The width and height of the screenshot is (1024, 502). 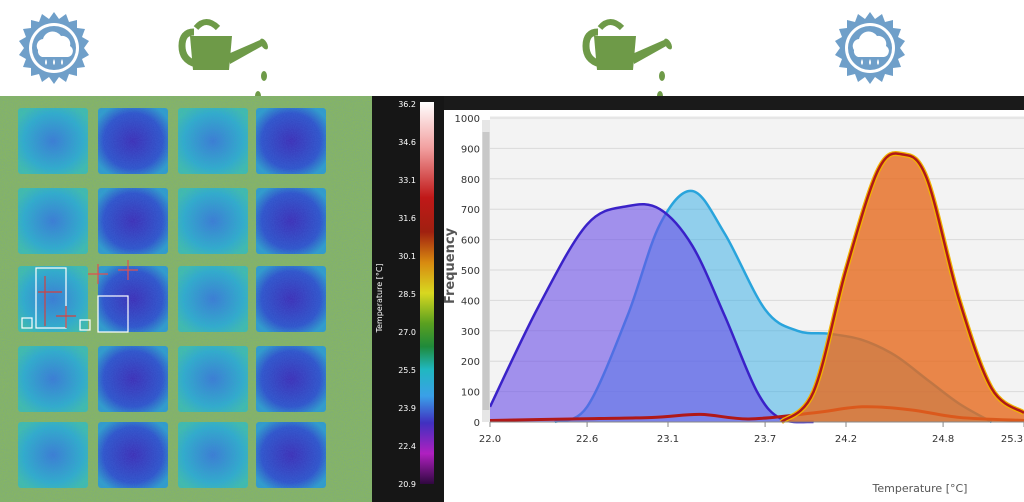 I want to click on colorbar-tick-label: 25.5, so click(x=407, y=370).